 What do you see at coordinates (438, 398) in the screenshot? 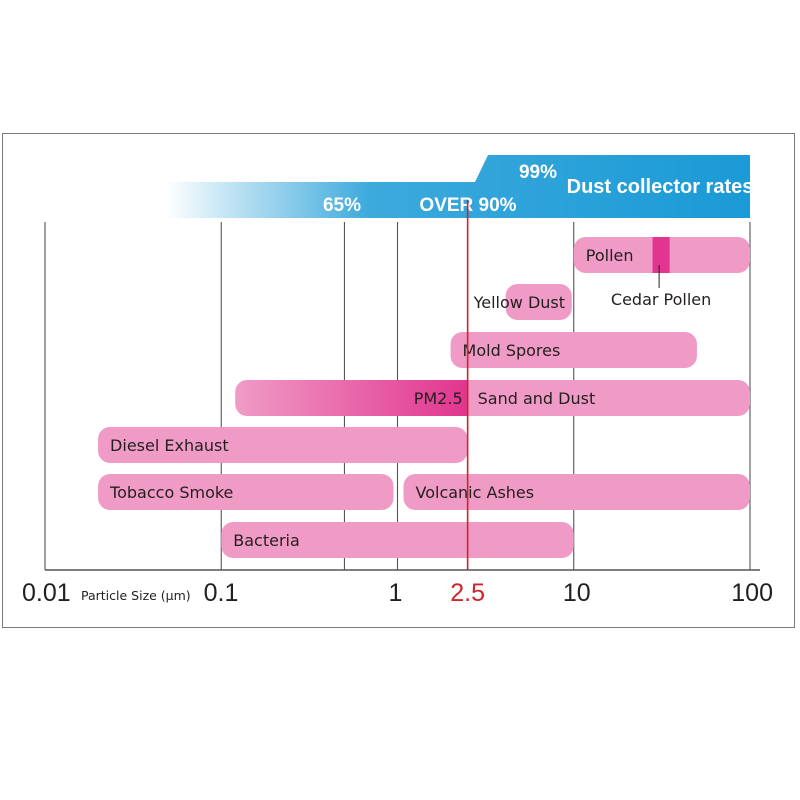
I see `label-pm25: PM2.5` at bounding box center [438, 398].